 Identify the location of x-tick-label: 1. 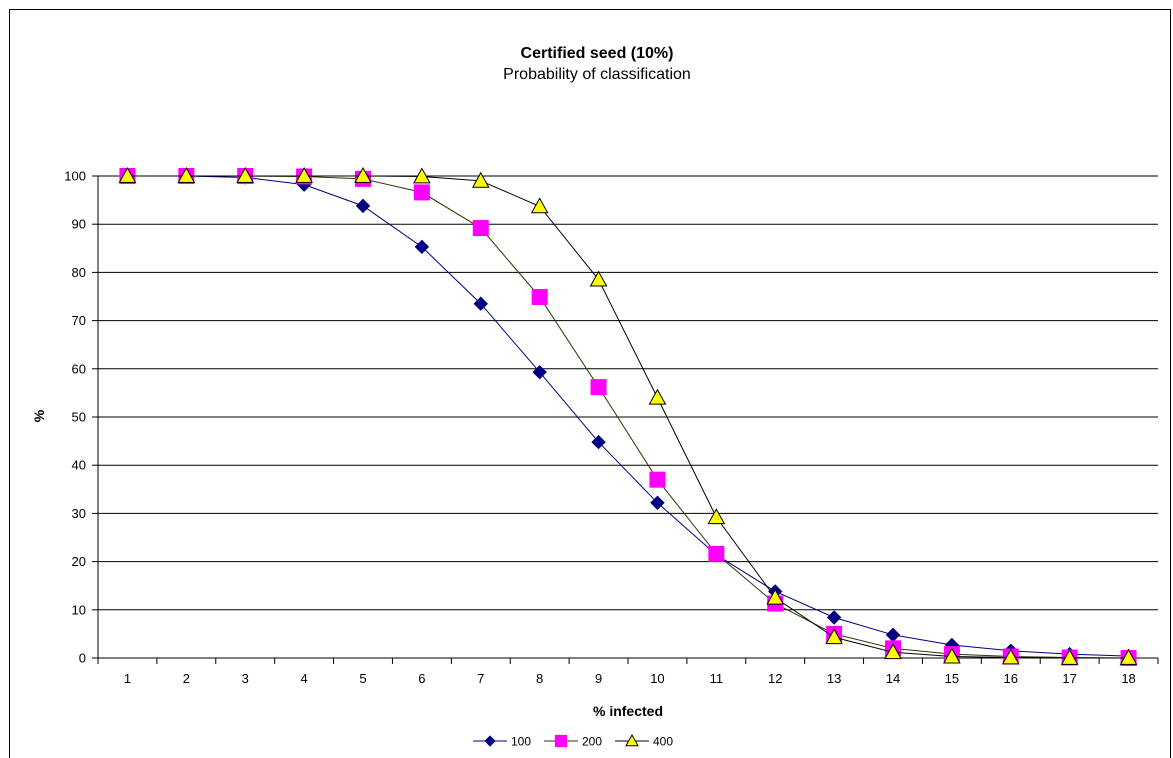
(127, 678).